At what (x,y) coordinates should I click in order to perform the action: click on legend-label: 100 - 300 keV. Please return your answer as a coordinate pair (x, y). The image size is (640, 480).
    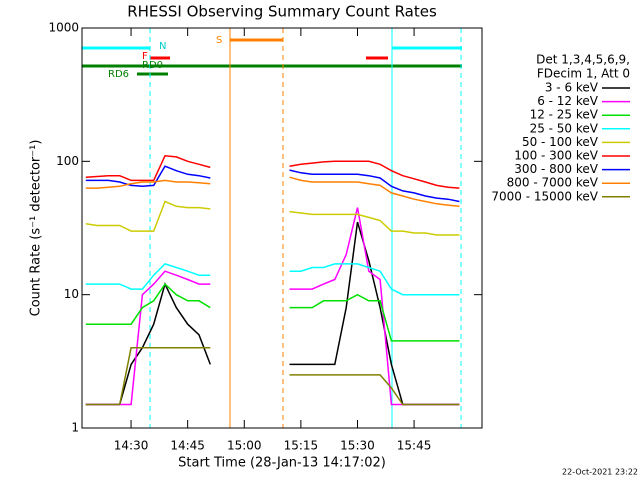
    Looking at the image, I should click on (556, 156).